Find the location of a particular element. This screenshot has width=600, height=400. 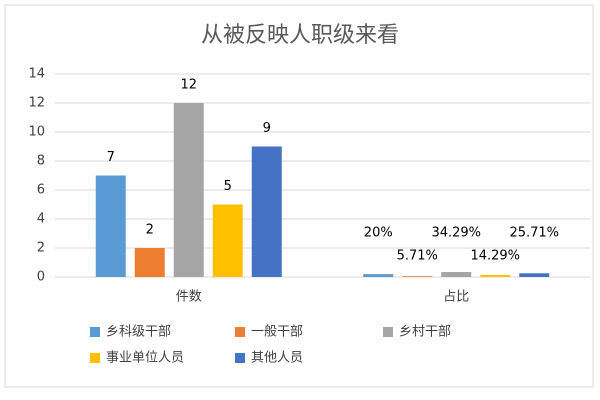

y-tick-label: 12 is located at coordinates (36, 103).